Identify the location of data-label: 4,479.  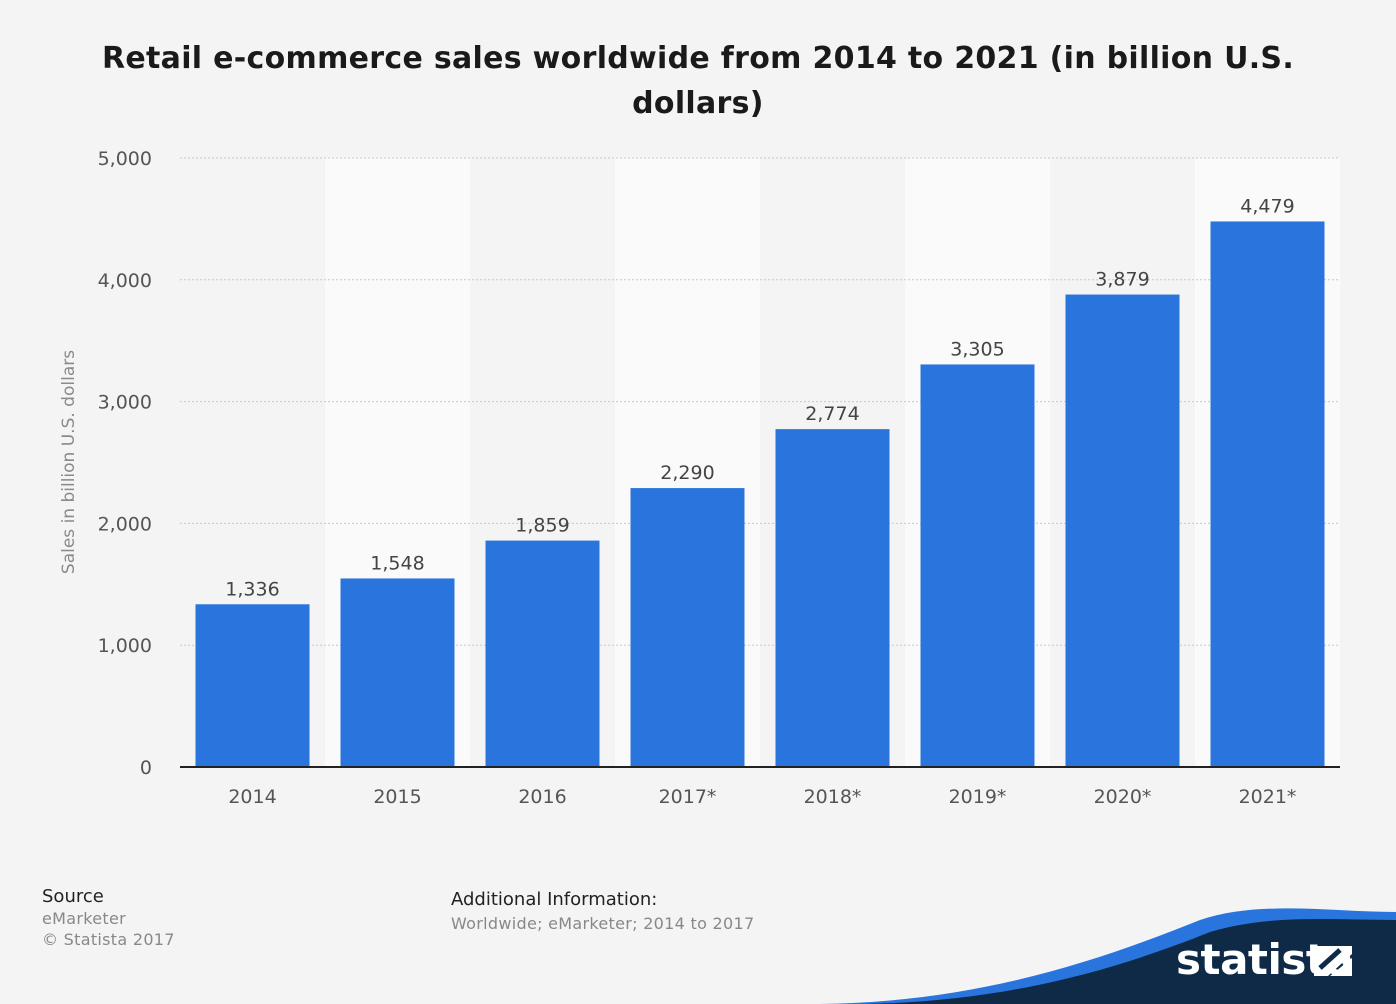
(1267, 206).